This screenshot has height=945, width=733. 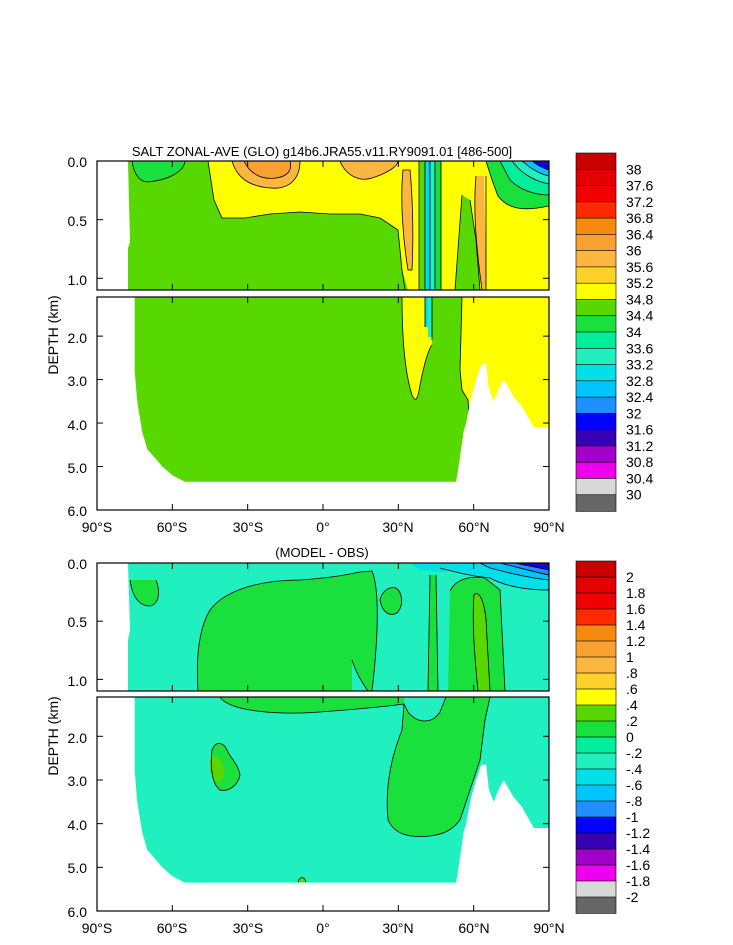 I want to click on panel2-lower-field, so click(x=323, y=804).